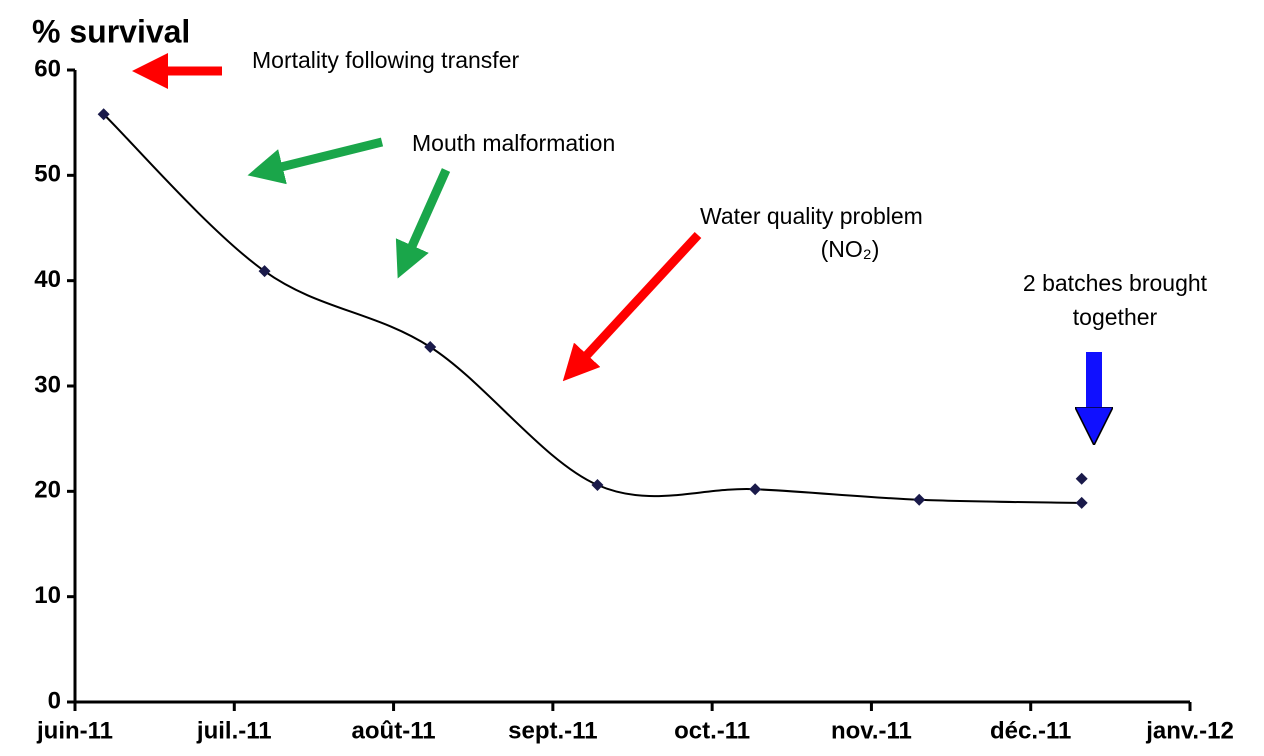 This screenshot has height=756, width=1264. Describe the element at coordinates (111, 31) in the screenshot. I see `y-axis-label: % survival` at that location.